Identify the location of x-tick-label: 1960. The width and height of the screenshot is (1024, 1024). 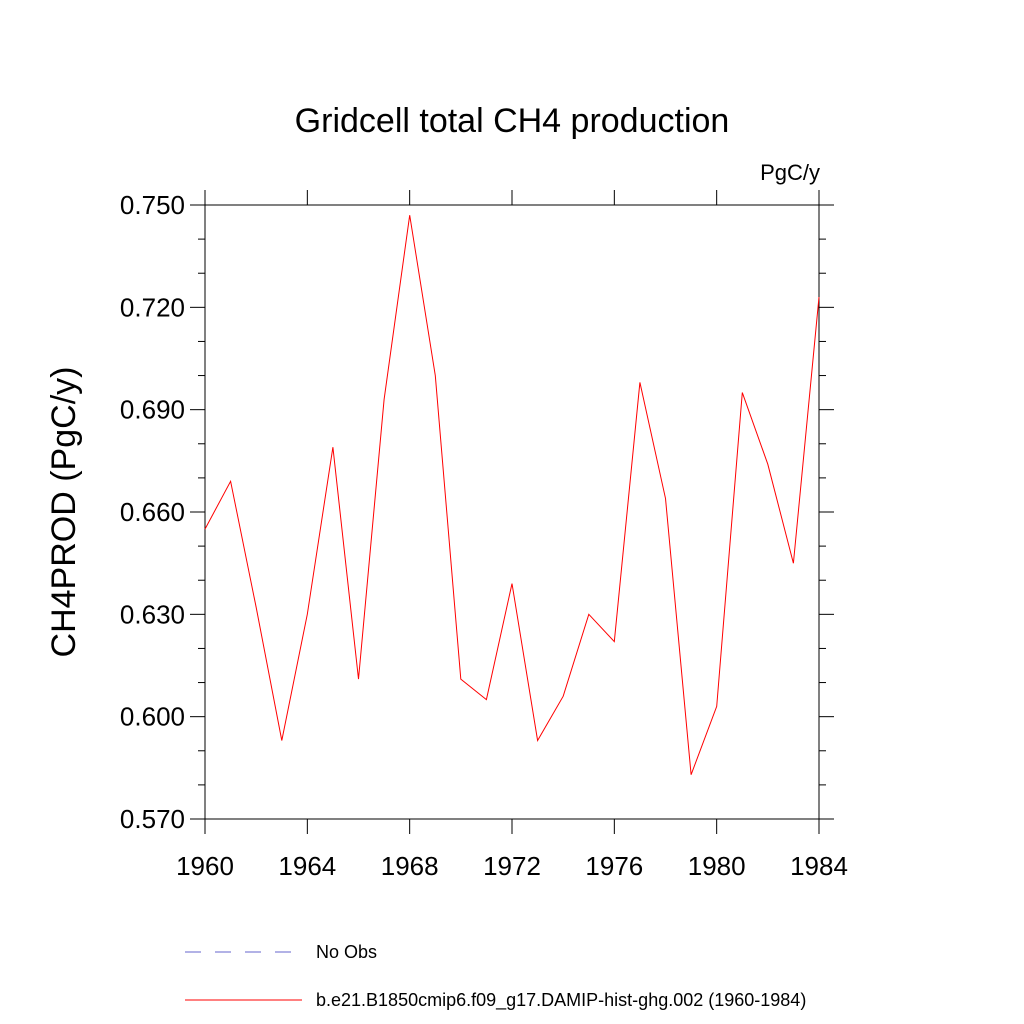
(205, 866).